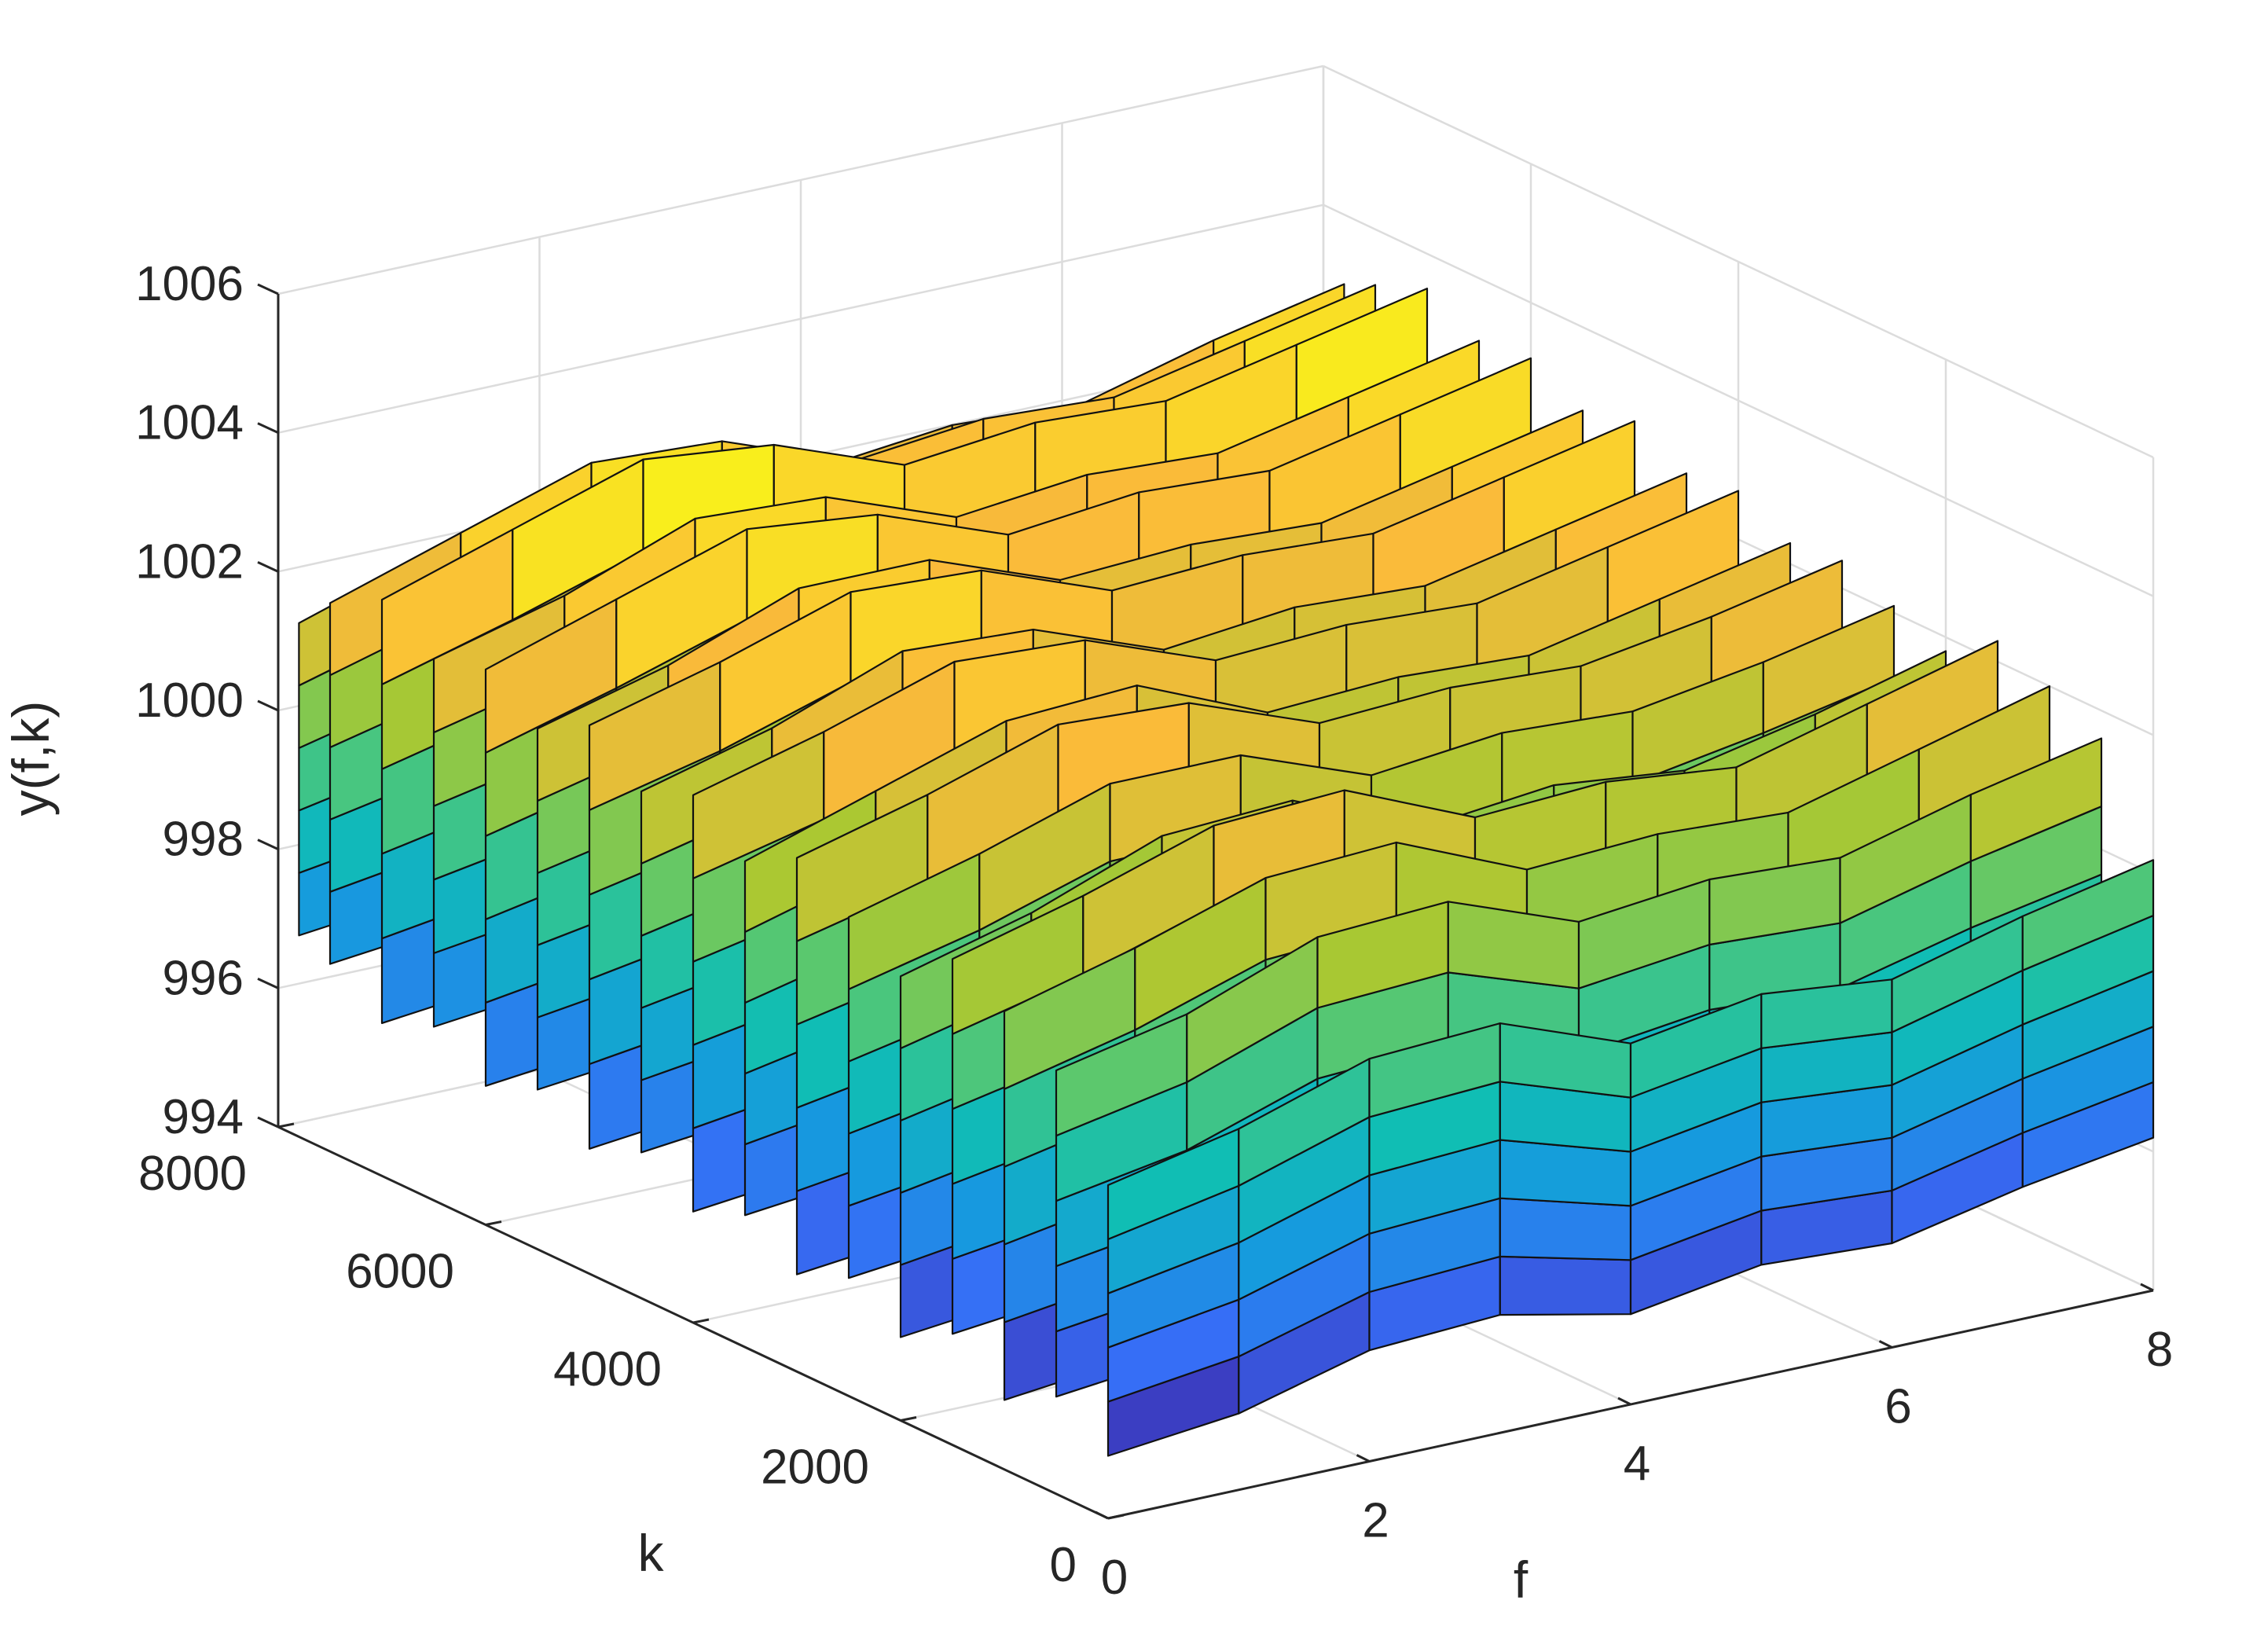 This screenshot has width=2268, height=1626. What do you see at coordinates (608, 1369) in the screenshot?
I see `y-tick-label: 4000` at bounding box center [608, 1369].